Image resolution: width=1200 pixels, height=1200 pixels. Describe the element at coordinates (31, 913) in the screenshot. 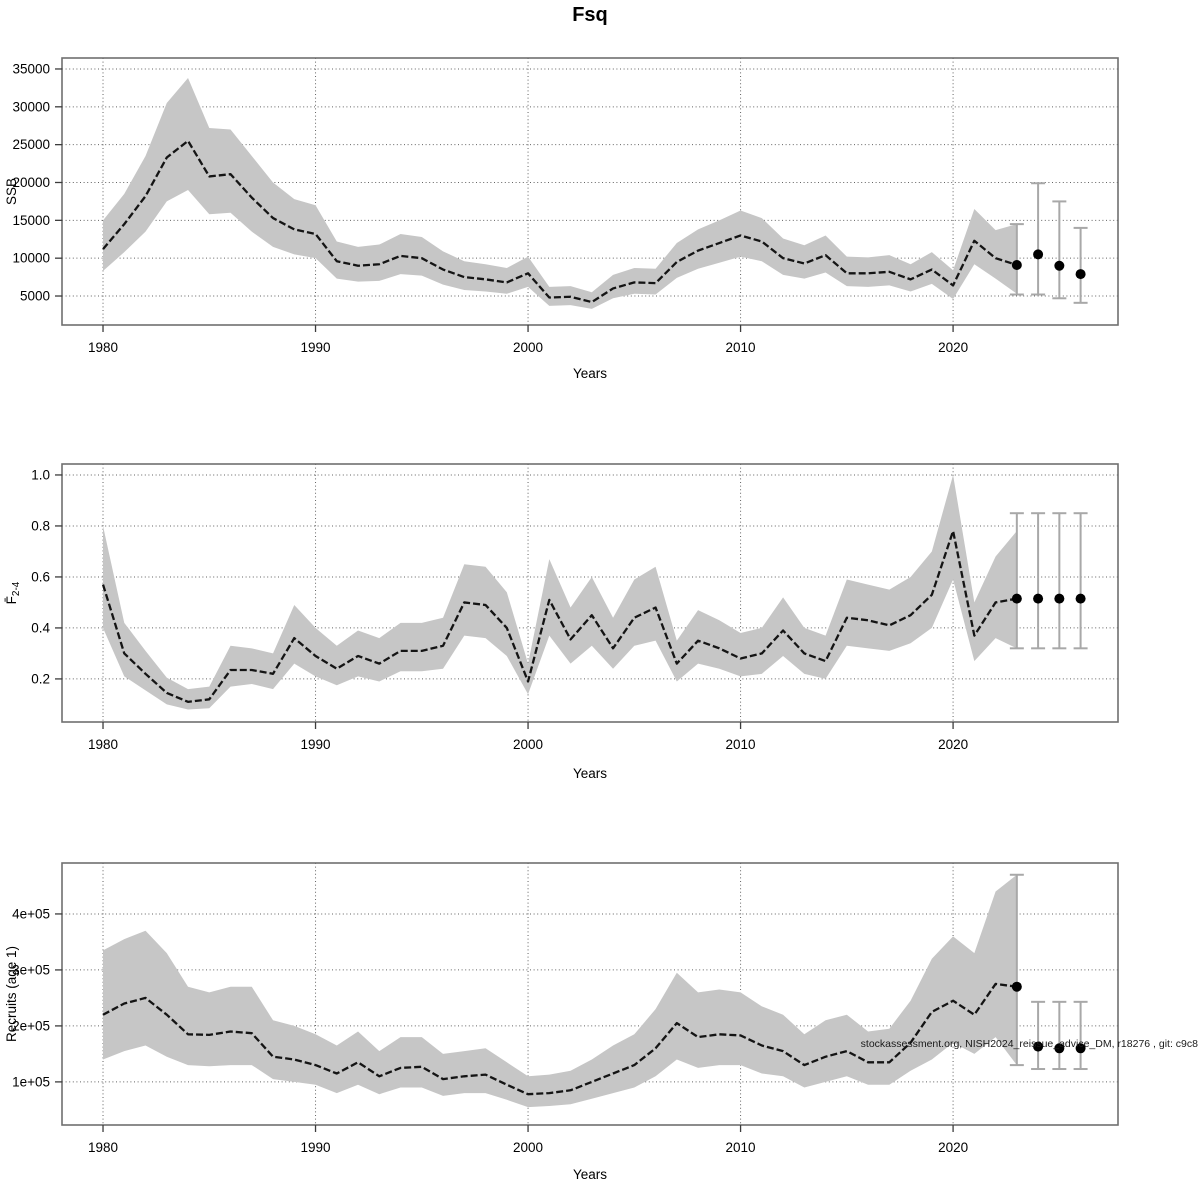

I see `y-tick-label: 4e+05` at that location.